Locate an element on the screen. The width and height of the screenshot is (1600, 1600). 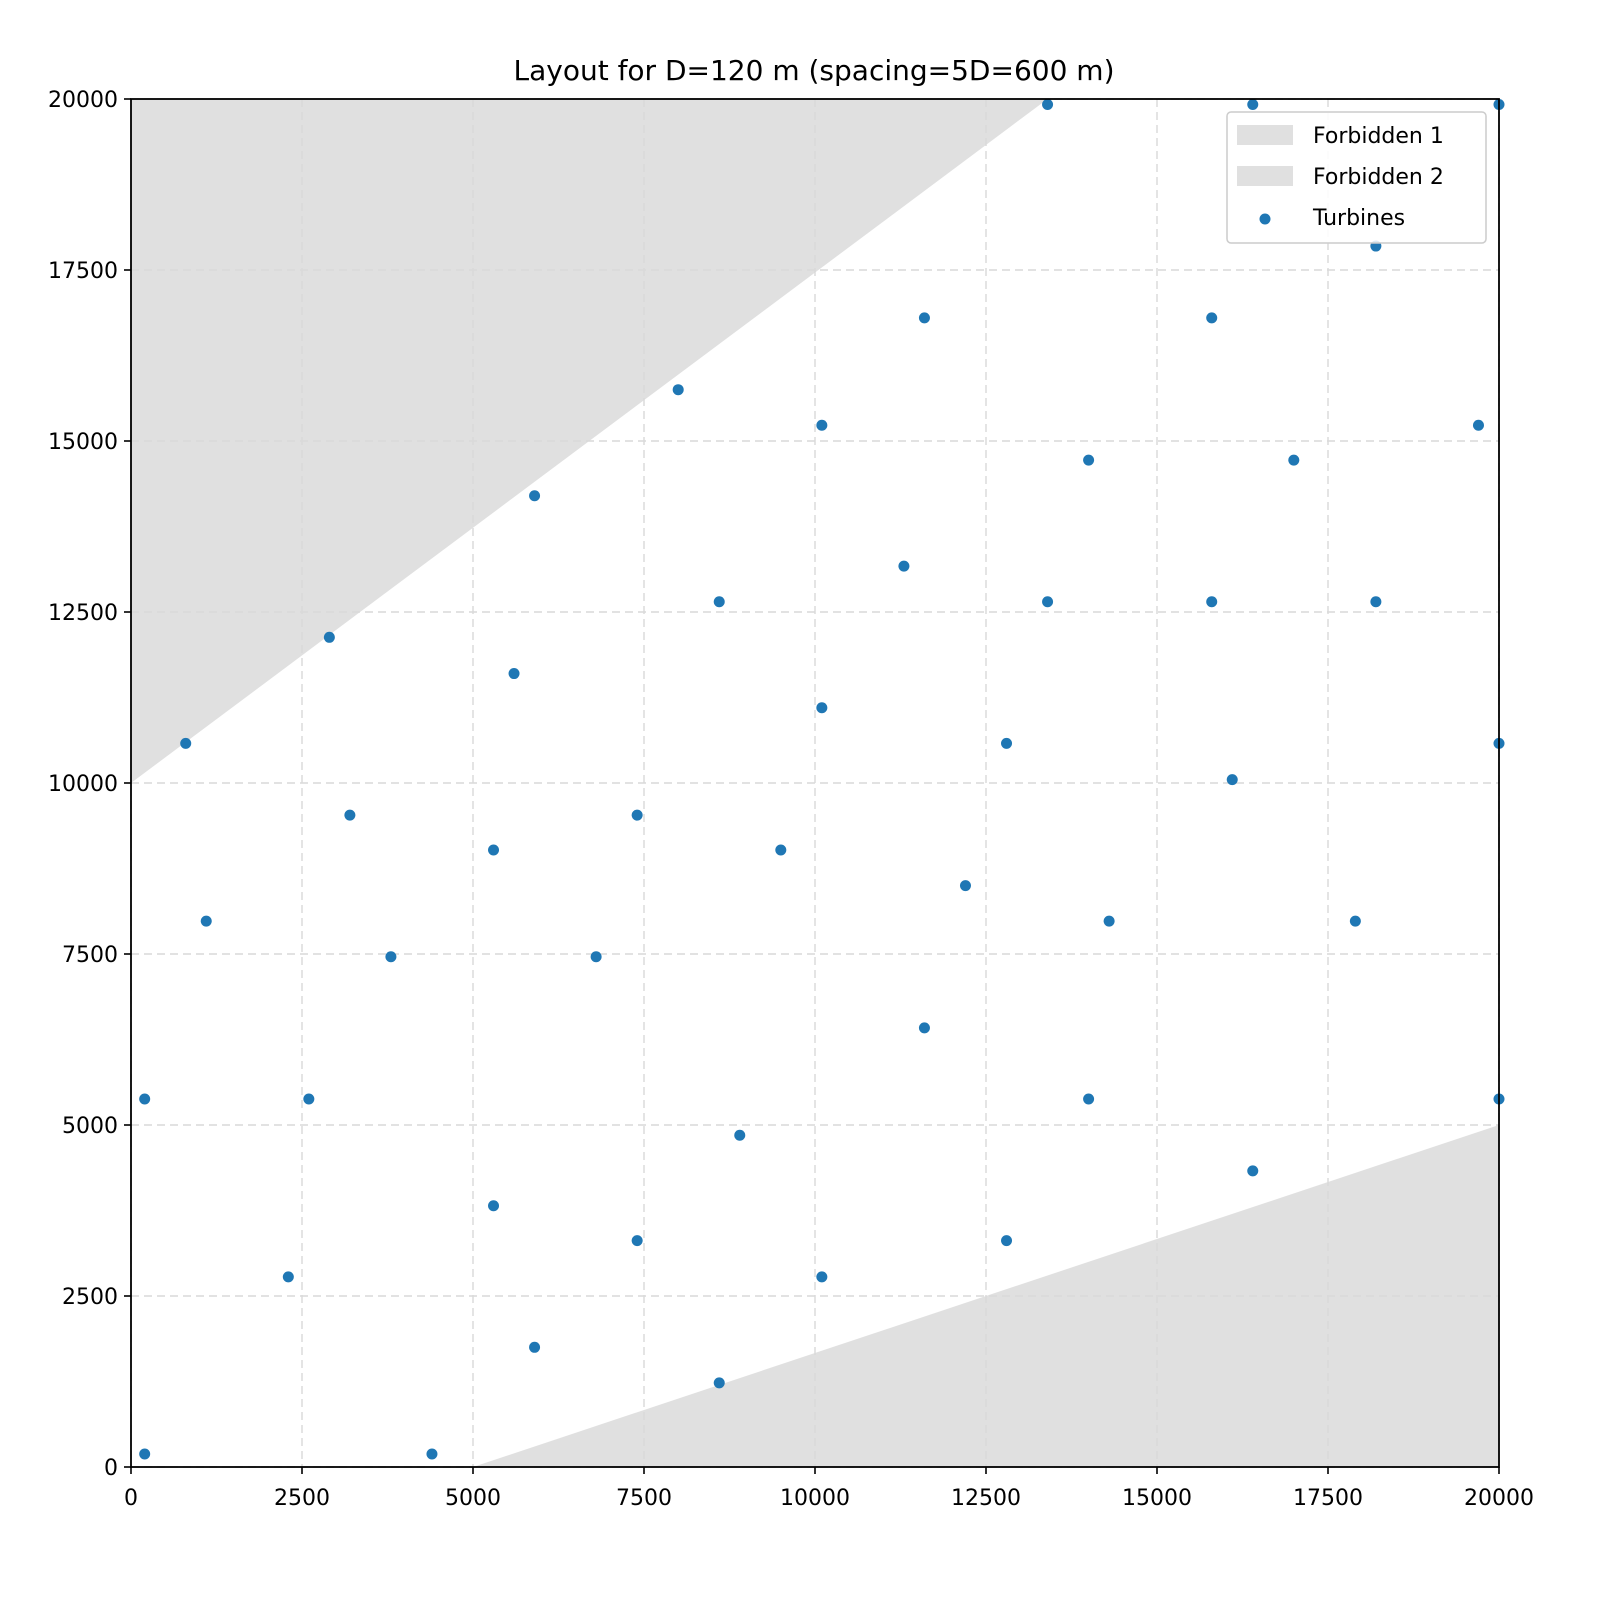
legend: Forbidden 1 Forbidden 2 Turbines is located at coordinates (1356, 177).